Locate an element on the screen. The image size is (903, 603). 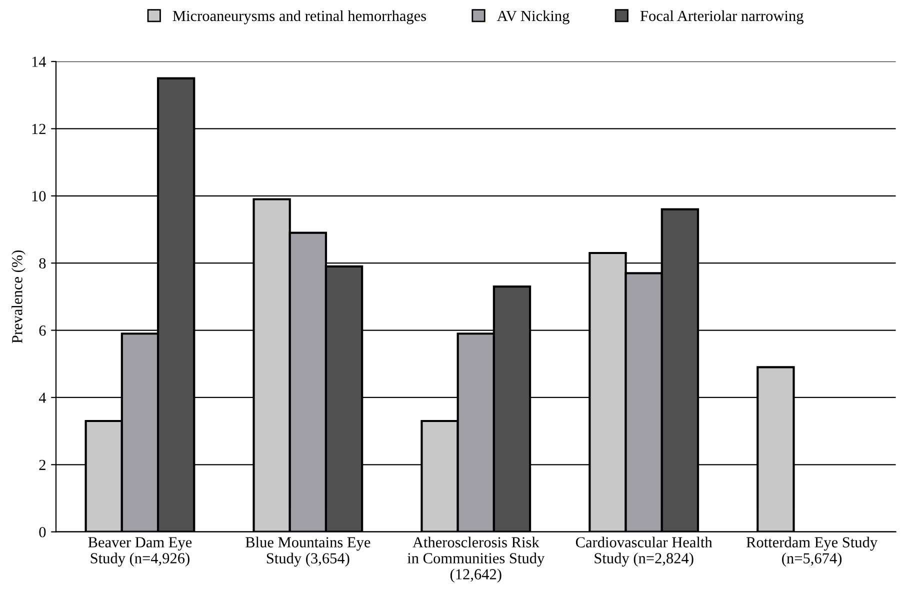
y-tick-label: 0 is located at coordinates (42, 532).